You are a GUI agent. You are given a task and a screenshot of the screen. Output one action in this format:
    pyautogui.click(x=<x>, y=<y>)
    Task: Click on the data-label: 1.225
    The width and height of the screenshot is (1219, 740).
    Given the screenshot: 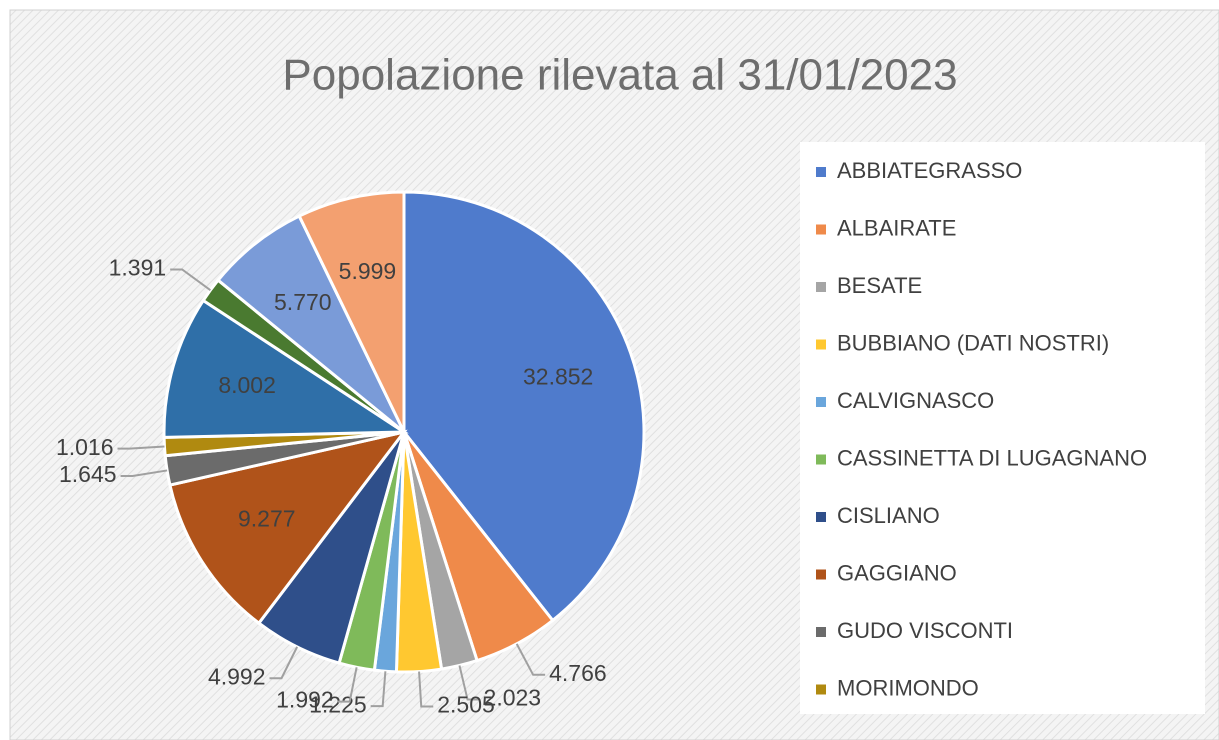 What is the action you would take?
    pyautogui.click(x=338, y=704)
    